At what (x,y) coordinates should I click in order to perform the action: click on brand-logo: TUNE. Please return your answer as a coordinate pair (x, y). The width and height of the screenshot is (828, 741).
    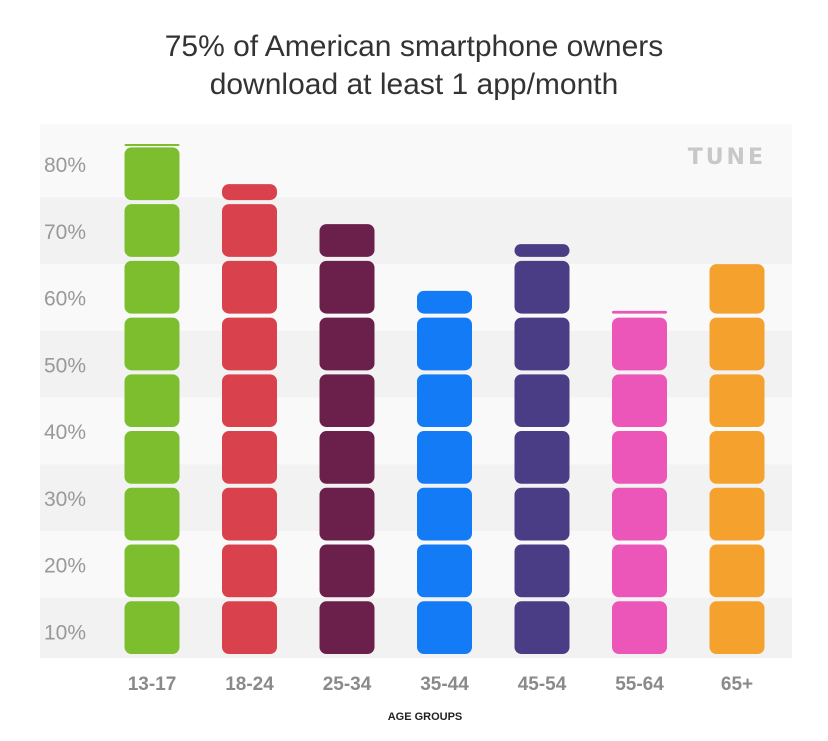
    Looking at the image, I should click on (727, 157).